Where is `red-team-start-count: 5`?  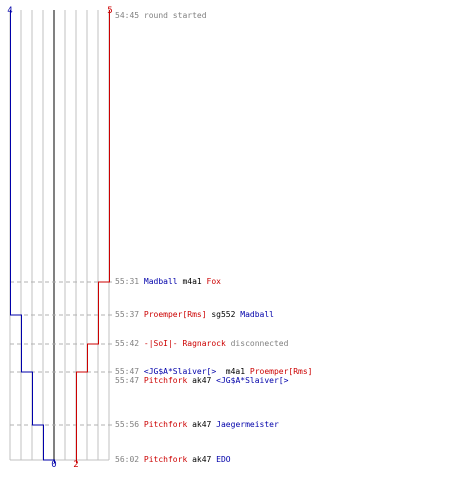 red-team-start-count: 5 is located at coordinates (109, 11).